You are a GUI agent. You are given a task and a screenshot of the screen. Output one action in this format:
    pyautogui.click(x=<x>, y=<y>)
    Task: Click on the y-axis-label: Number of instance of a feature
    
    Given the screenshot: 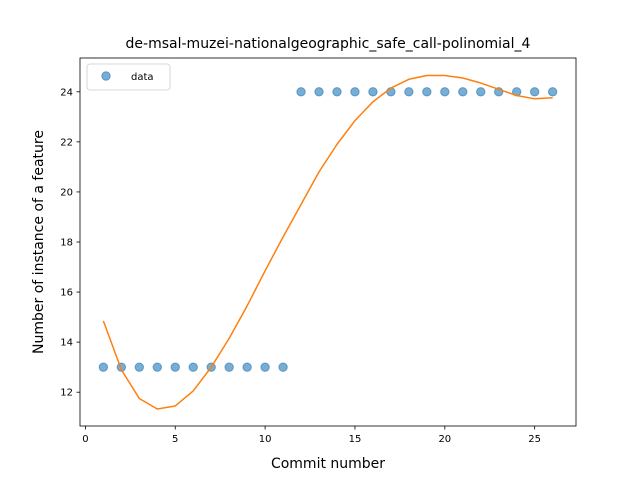 What is the action you would take?
    pyautogui.click(x=39, y=242)
    